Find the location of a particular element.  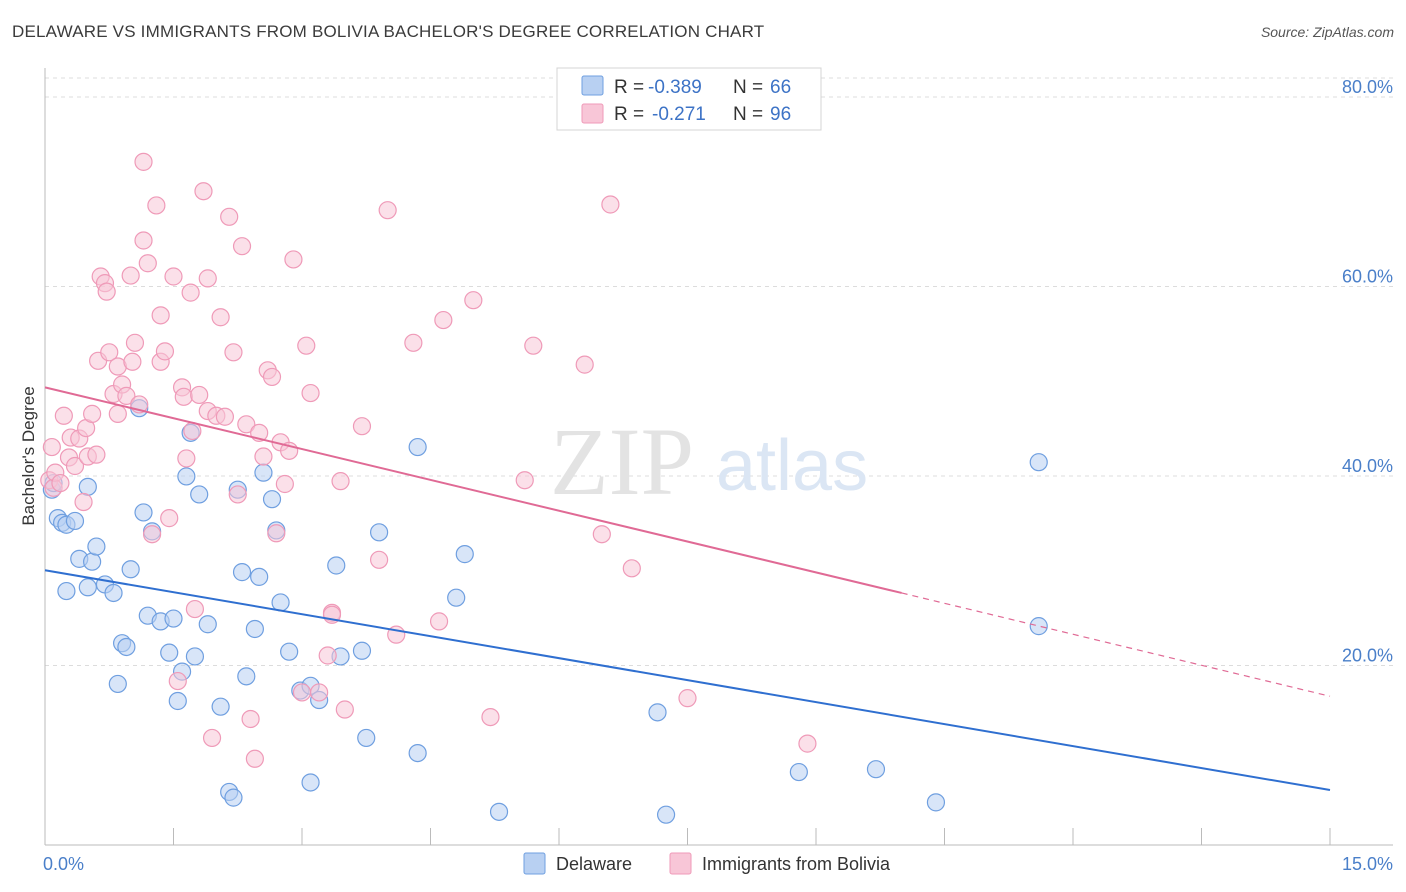

bolivia-trend-line-extension is located at coordinates (1116, 644).